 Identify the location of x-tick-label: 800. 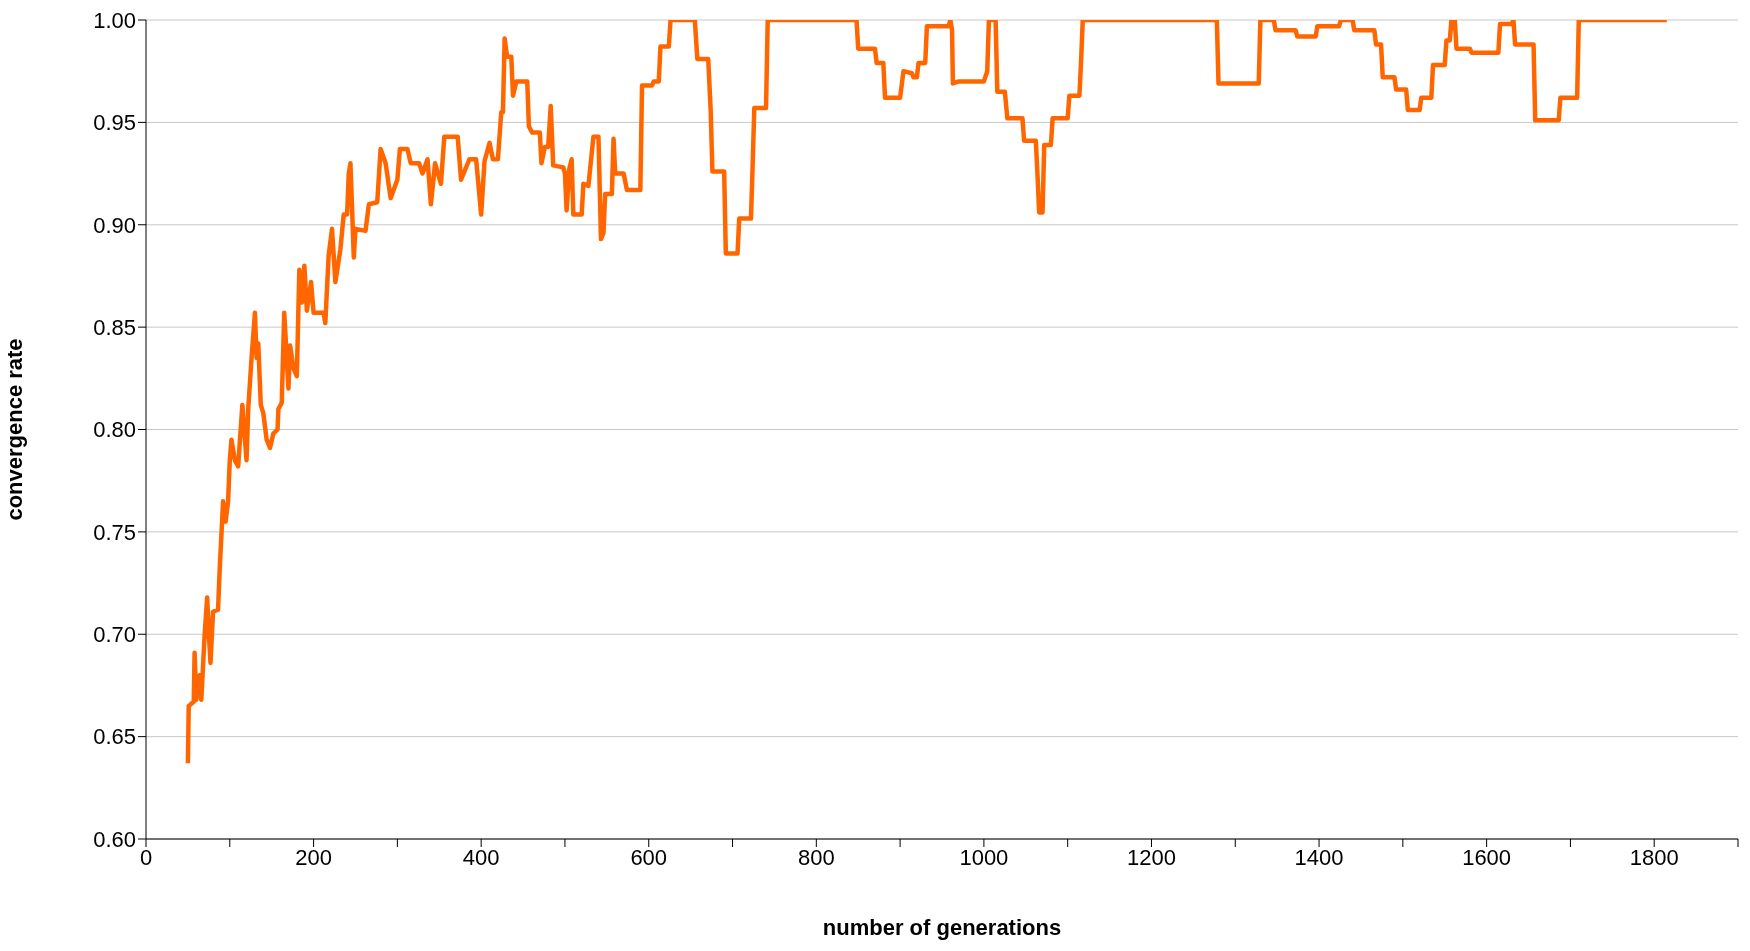
(816, 857).